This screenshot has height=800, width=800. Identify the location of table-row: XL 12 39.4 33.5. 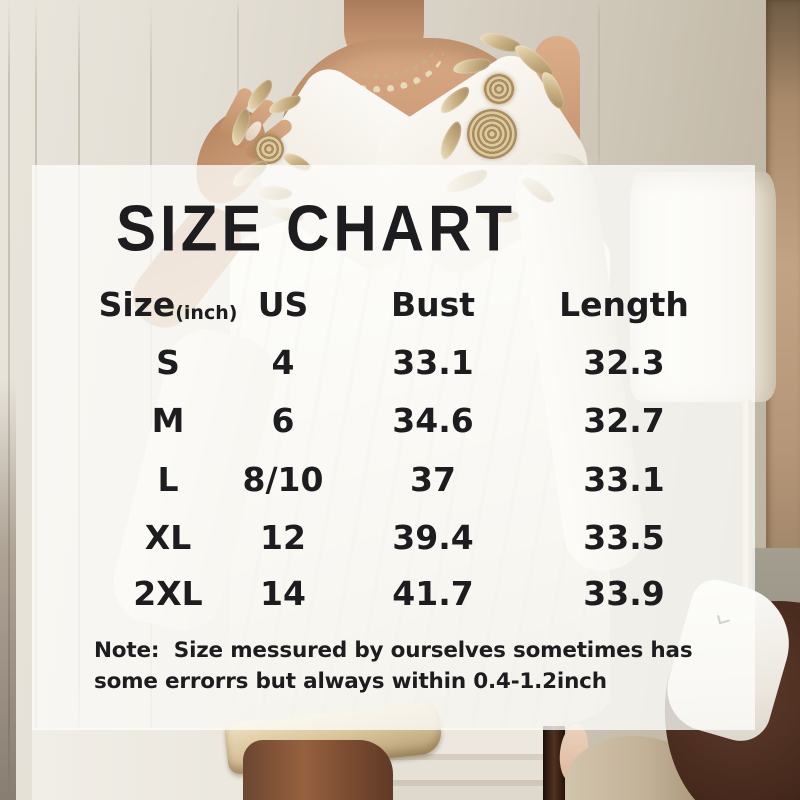
(393, 538).